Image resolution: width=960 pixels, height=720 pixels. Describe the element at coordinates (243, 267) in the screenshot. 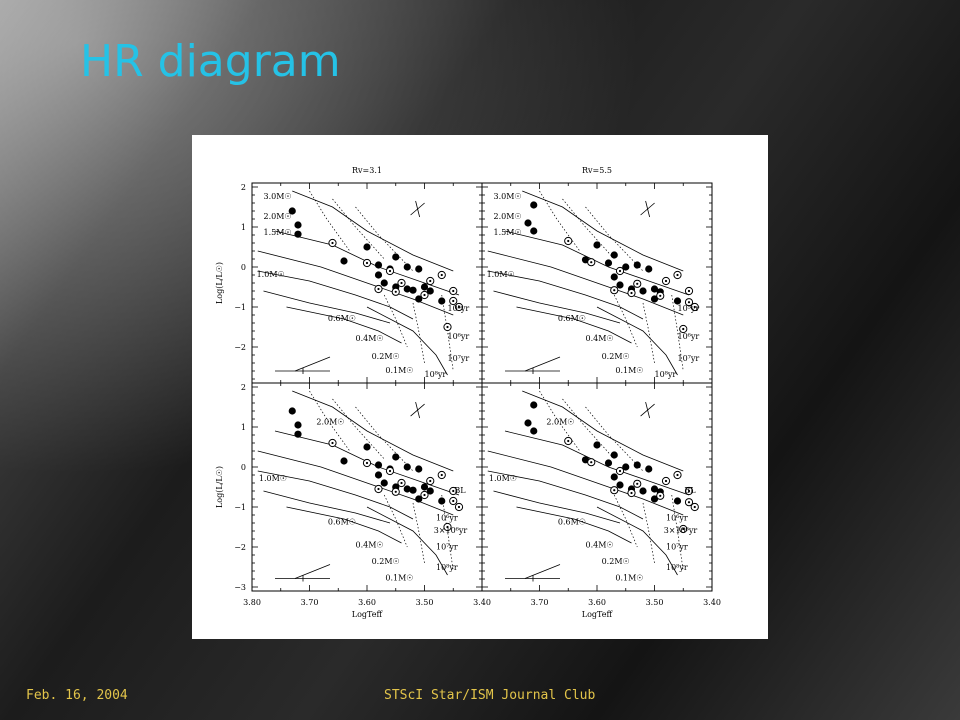

I see `y-tick-label: 0` at that location.